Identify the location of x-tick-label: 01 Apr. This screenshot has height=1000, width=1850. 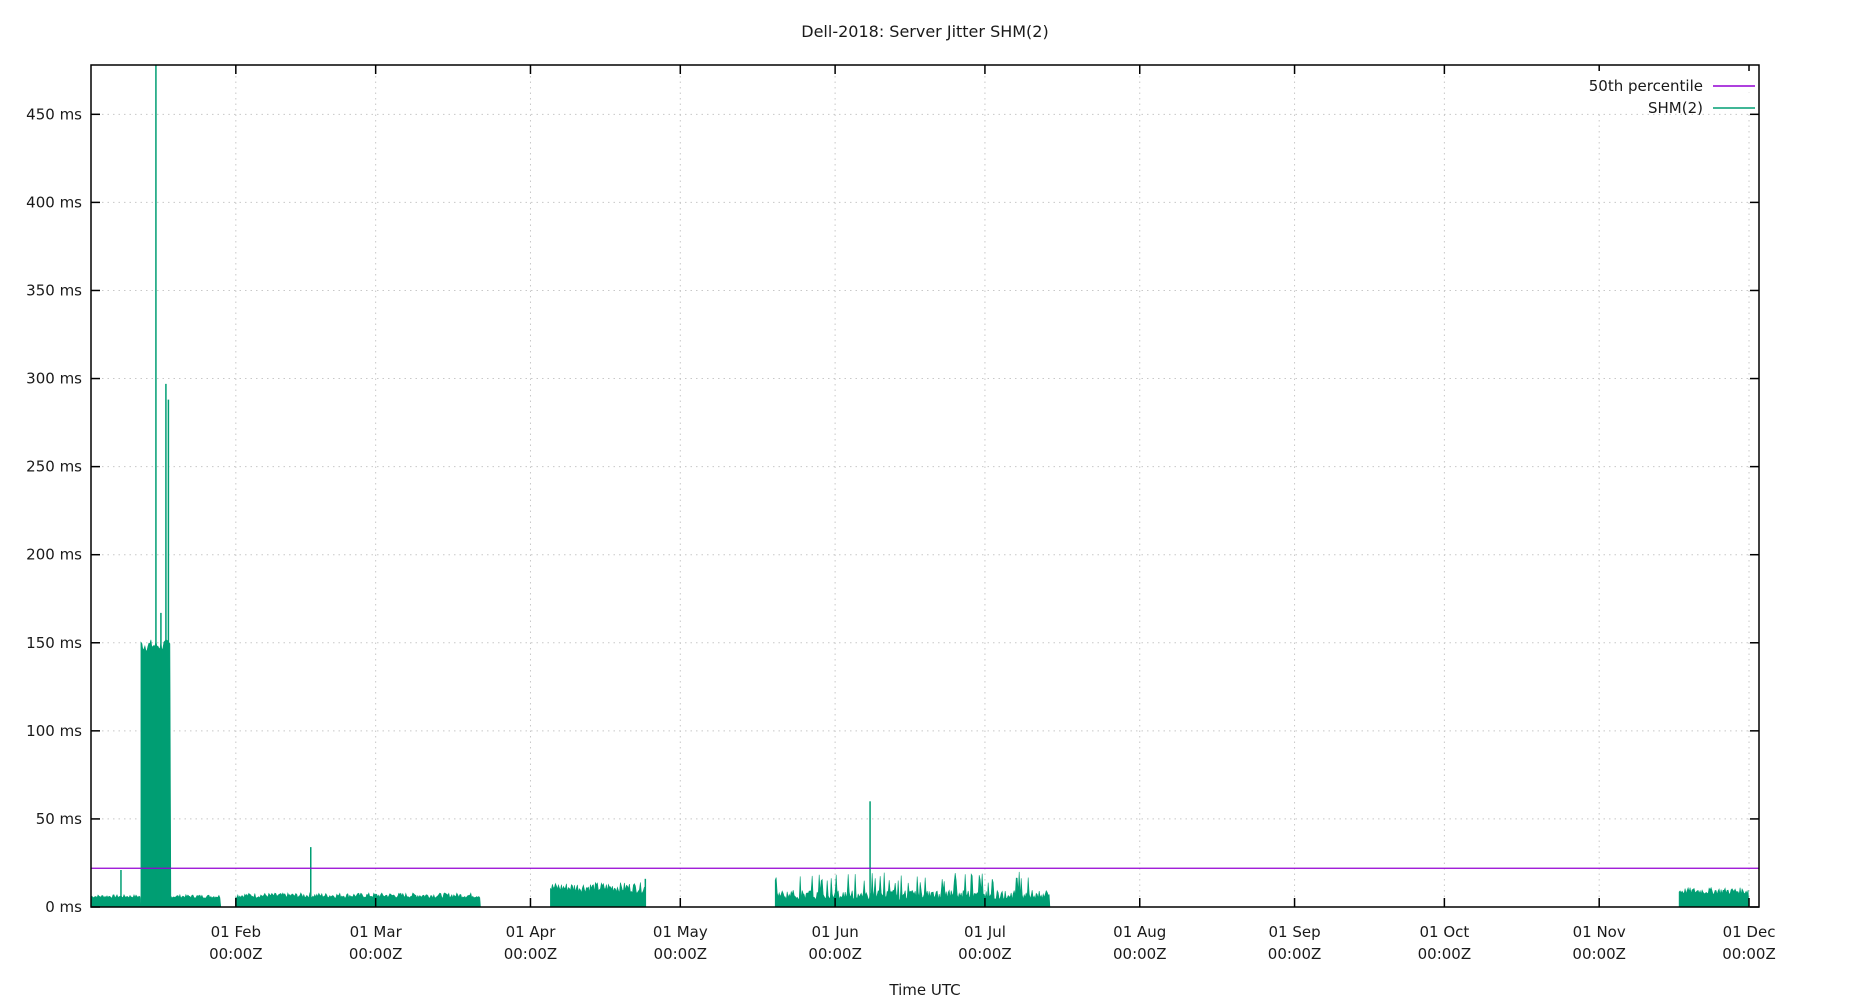
(531, 932).